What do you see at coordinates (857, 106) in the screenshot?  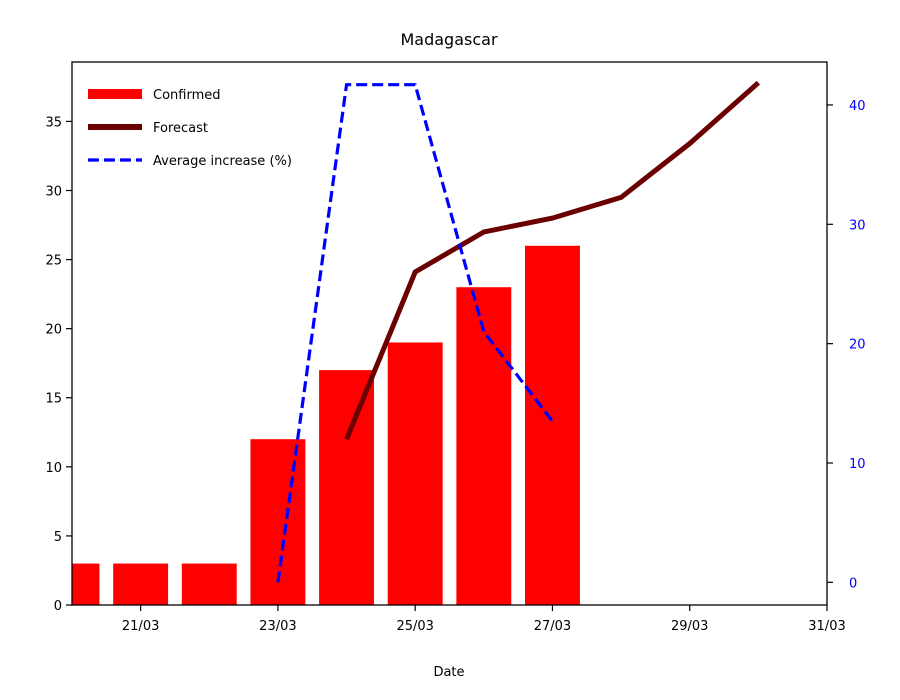 I see `y-right-tick-label: 40` at bounding box center [857, 106].